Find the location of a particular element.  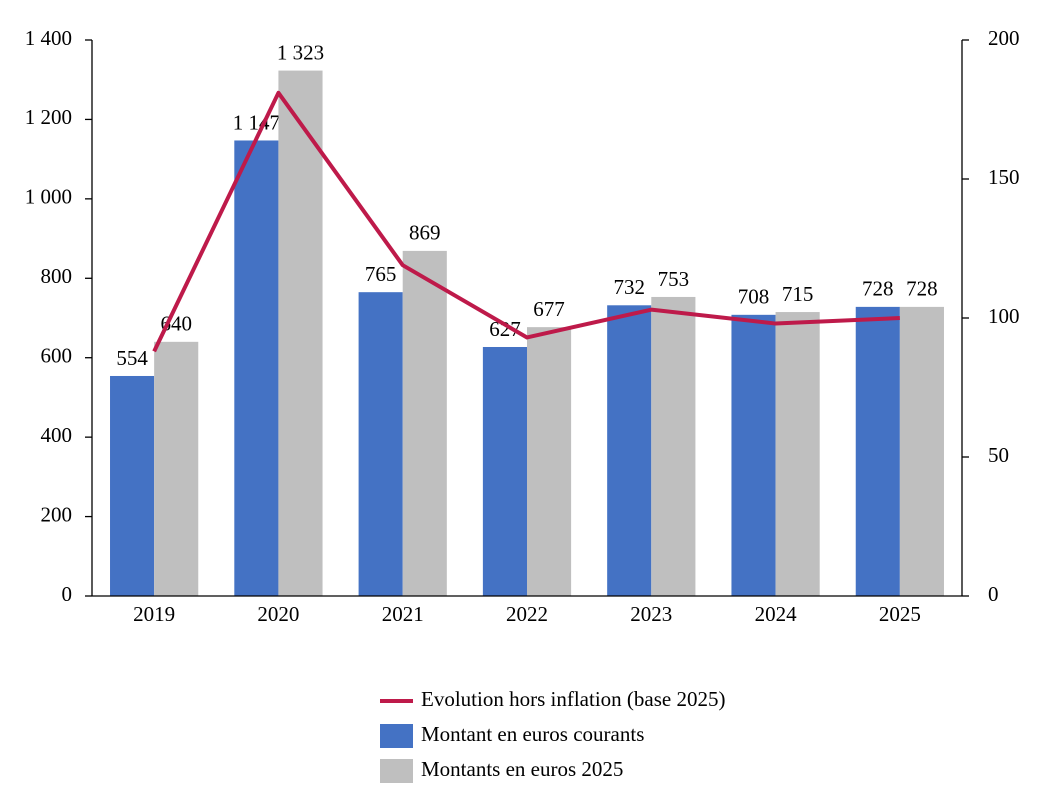

y2-tick-label: 200 is located at coordinates (1004, 38).